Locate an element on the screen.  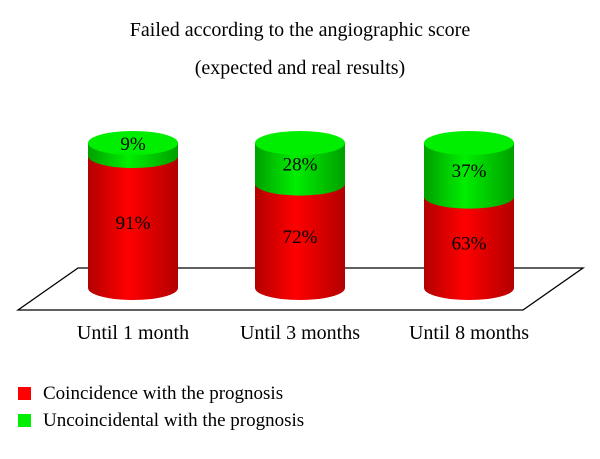
legend-swatch-uncoincidental is located at coordinates (24, 420).